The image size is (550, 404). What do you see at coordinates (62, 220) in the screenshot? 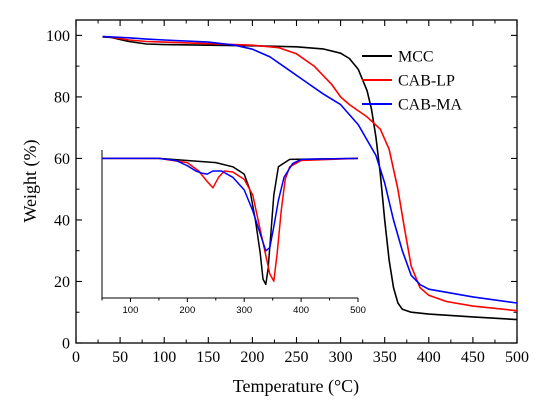
I see `y-tick-label: 40` at bounding box center [62, 220].